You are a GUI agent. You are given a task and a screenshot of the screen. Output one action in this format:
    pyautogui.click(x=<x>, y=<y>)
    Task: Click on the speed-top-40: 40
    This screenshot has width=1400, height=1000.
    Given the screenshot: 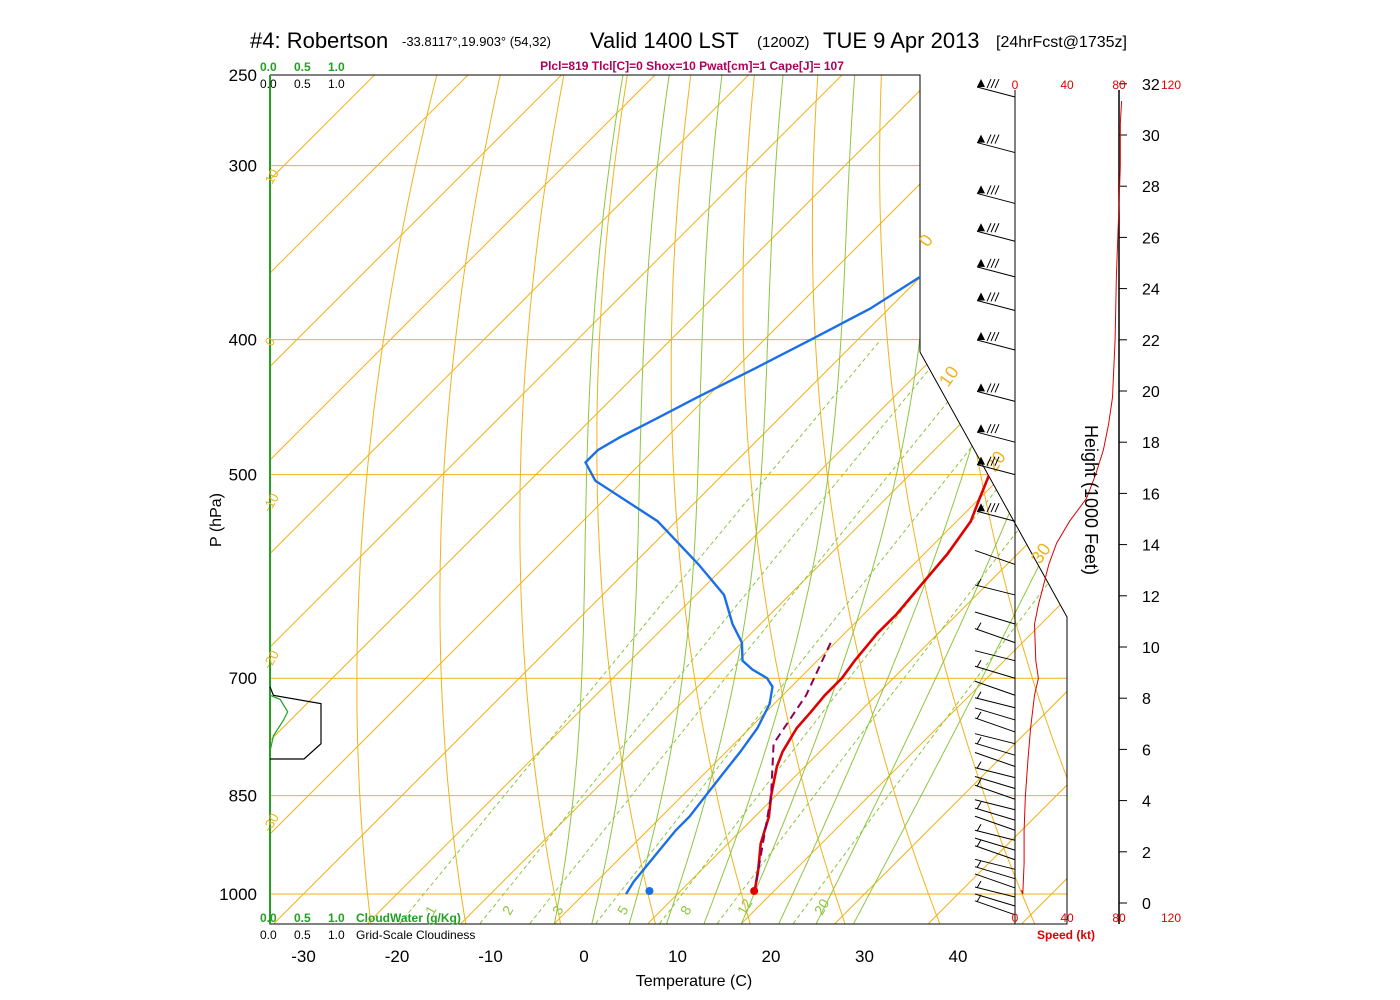 What is the action you would take?
    pyautogui.click(x=1067, y=85)
    